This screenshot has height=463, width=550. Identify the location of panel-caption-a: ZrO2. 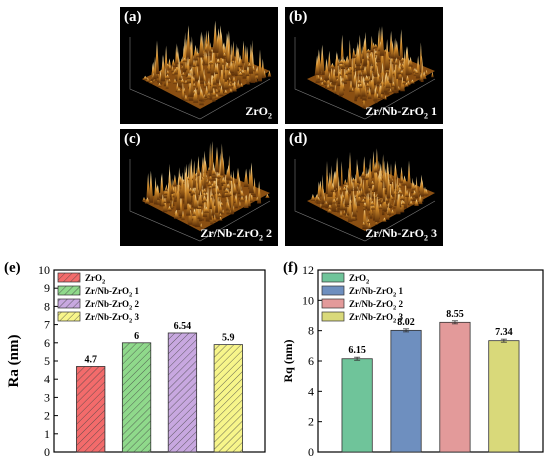
(258, 111).